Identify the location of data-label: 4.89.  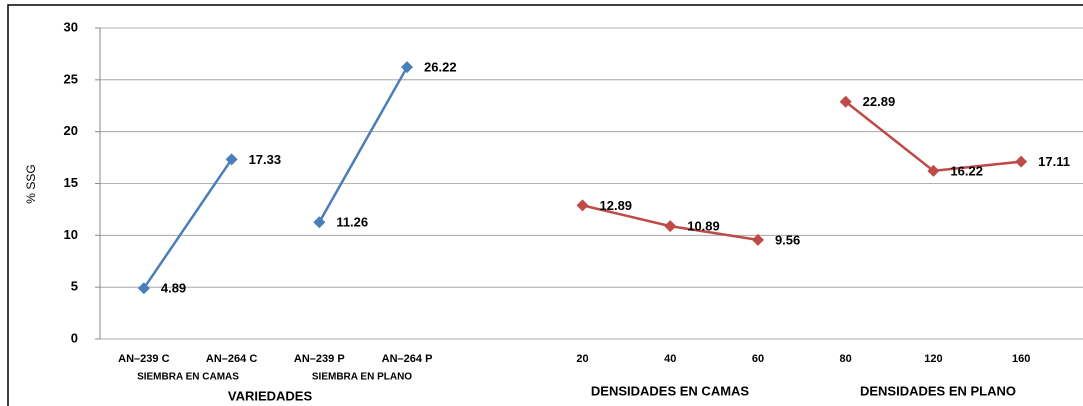
(173, 288).